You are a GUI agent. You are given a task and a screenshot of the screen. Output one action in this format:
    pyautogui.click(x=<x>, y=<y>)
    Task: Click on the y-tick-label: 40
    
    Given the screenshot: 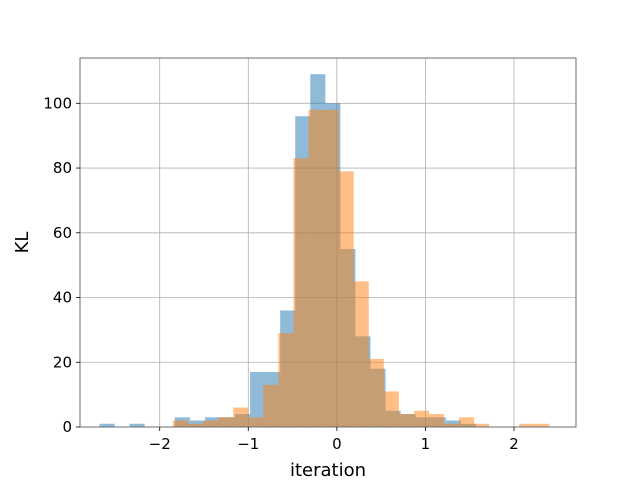 What is the action you would take?
    pyautogui.click(x=62, y=298)
    